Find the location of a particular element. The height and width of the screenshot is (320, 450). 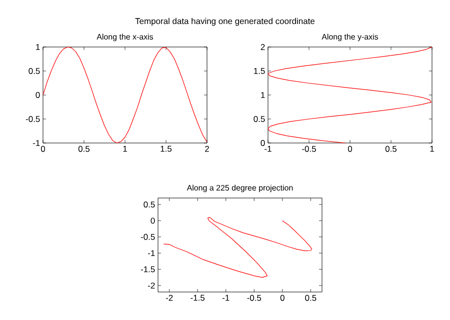

x-tick-label: -2 is located at coordinates (169, 297).